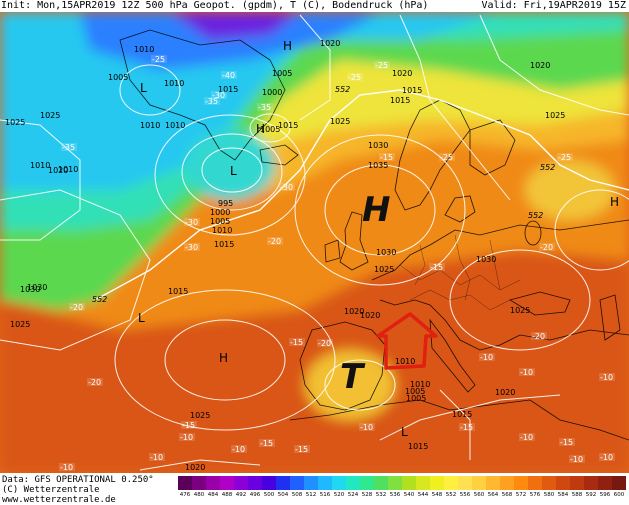 The image size is (629, 505). I want to click on coast-iberia, so click(342, 366).